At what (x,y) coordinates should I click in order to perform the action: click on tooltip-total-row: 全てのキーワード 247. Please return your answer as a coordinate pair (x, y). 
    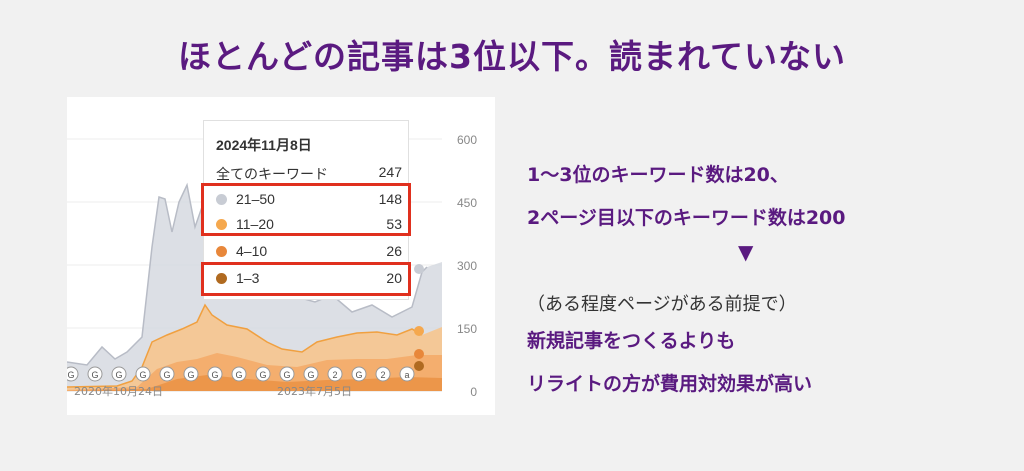
    Looking at the image, I should click on (309, 173).